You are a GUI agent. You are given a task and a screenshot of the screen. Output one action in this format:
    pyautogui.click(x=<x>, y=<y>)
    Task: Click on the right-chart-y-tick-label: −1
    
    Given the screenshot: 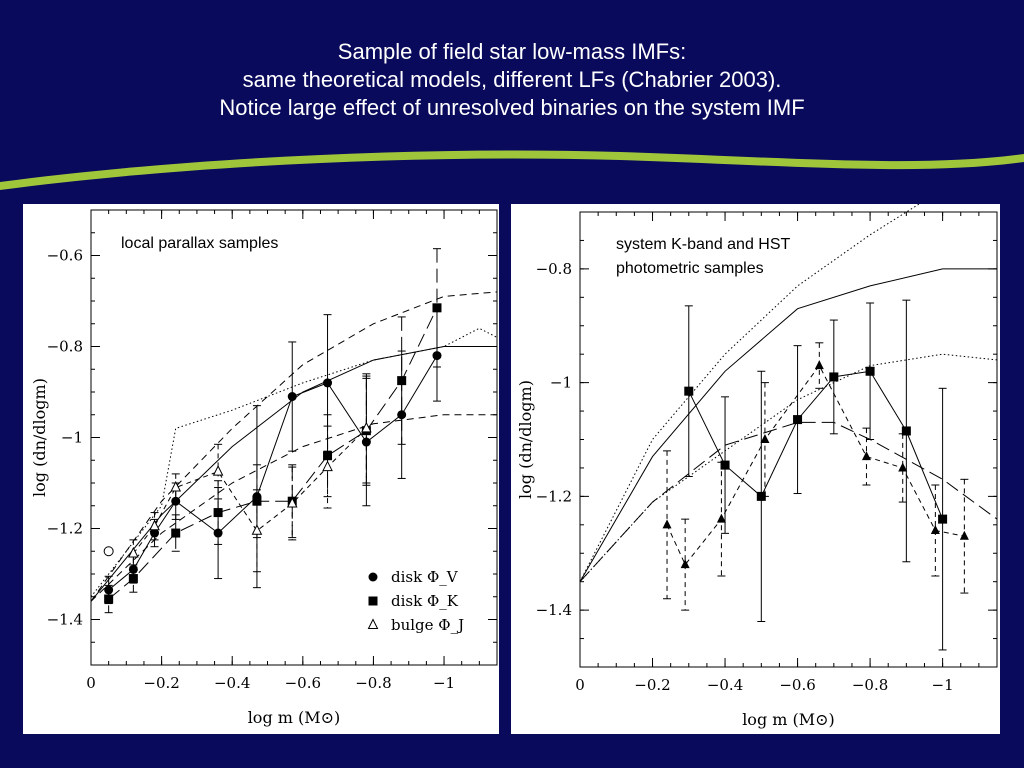 What is the action you would take?
    pyautogui.click(x=561, y=383)
    